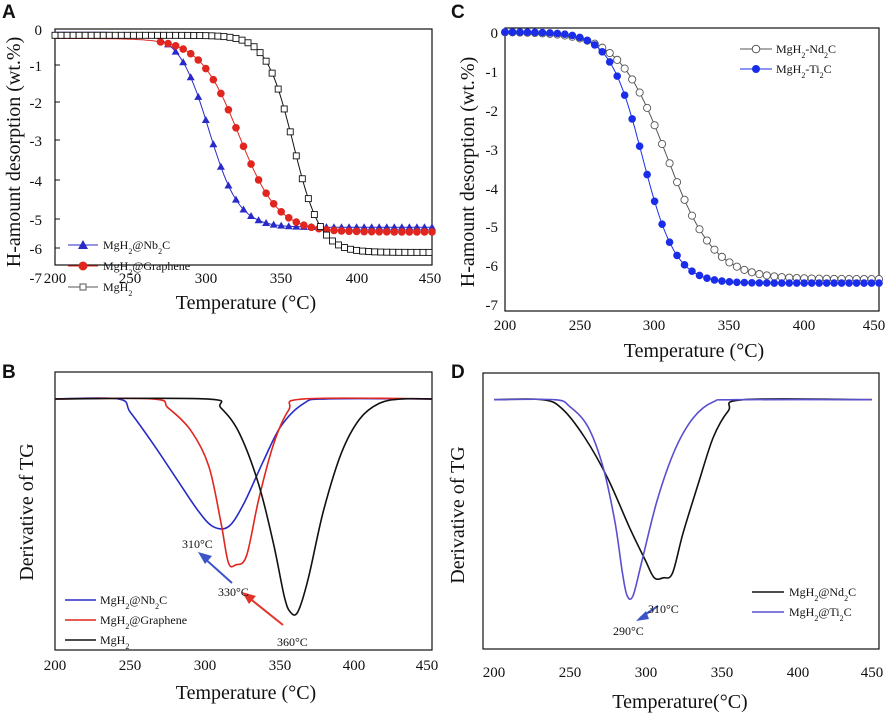 The width and height of the screenshot is (892, 720). I want to click on legend-marker-circle, so click(83, 266).